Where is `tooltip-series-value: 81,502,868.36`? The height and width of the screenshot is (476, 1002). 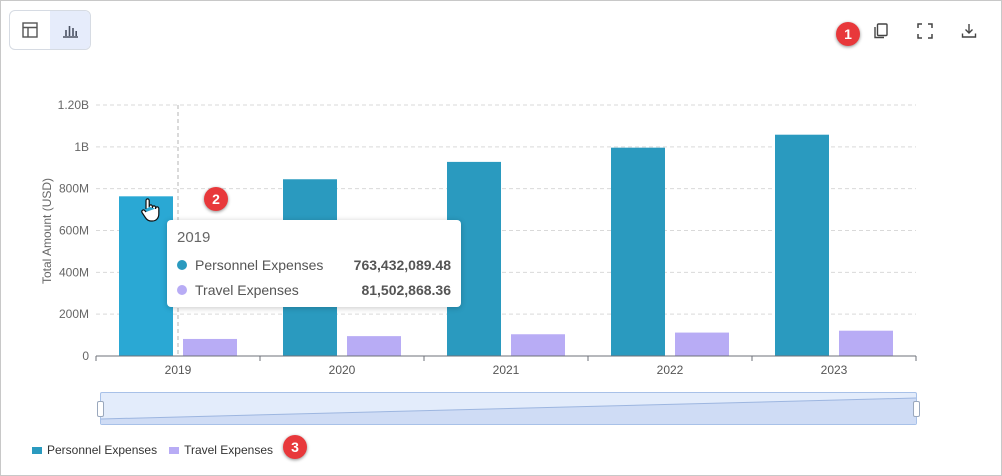
tooltip-series-value: 81,502,868.36 is located at coordinates (406, 289).